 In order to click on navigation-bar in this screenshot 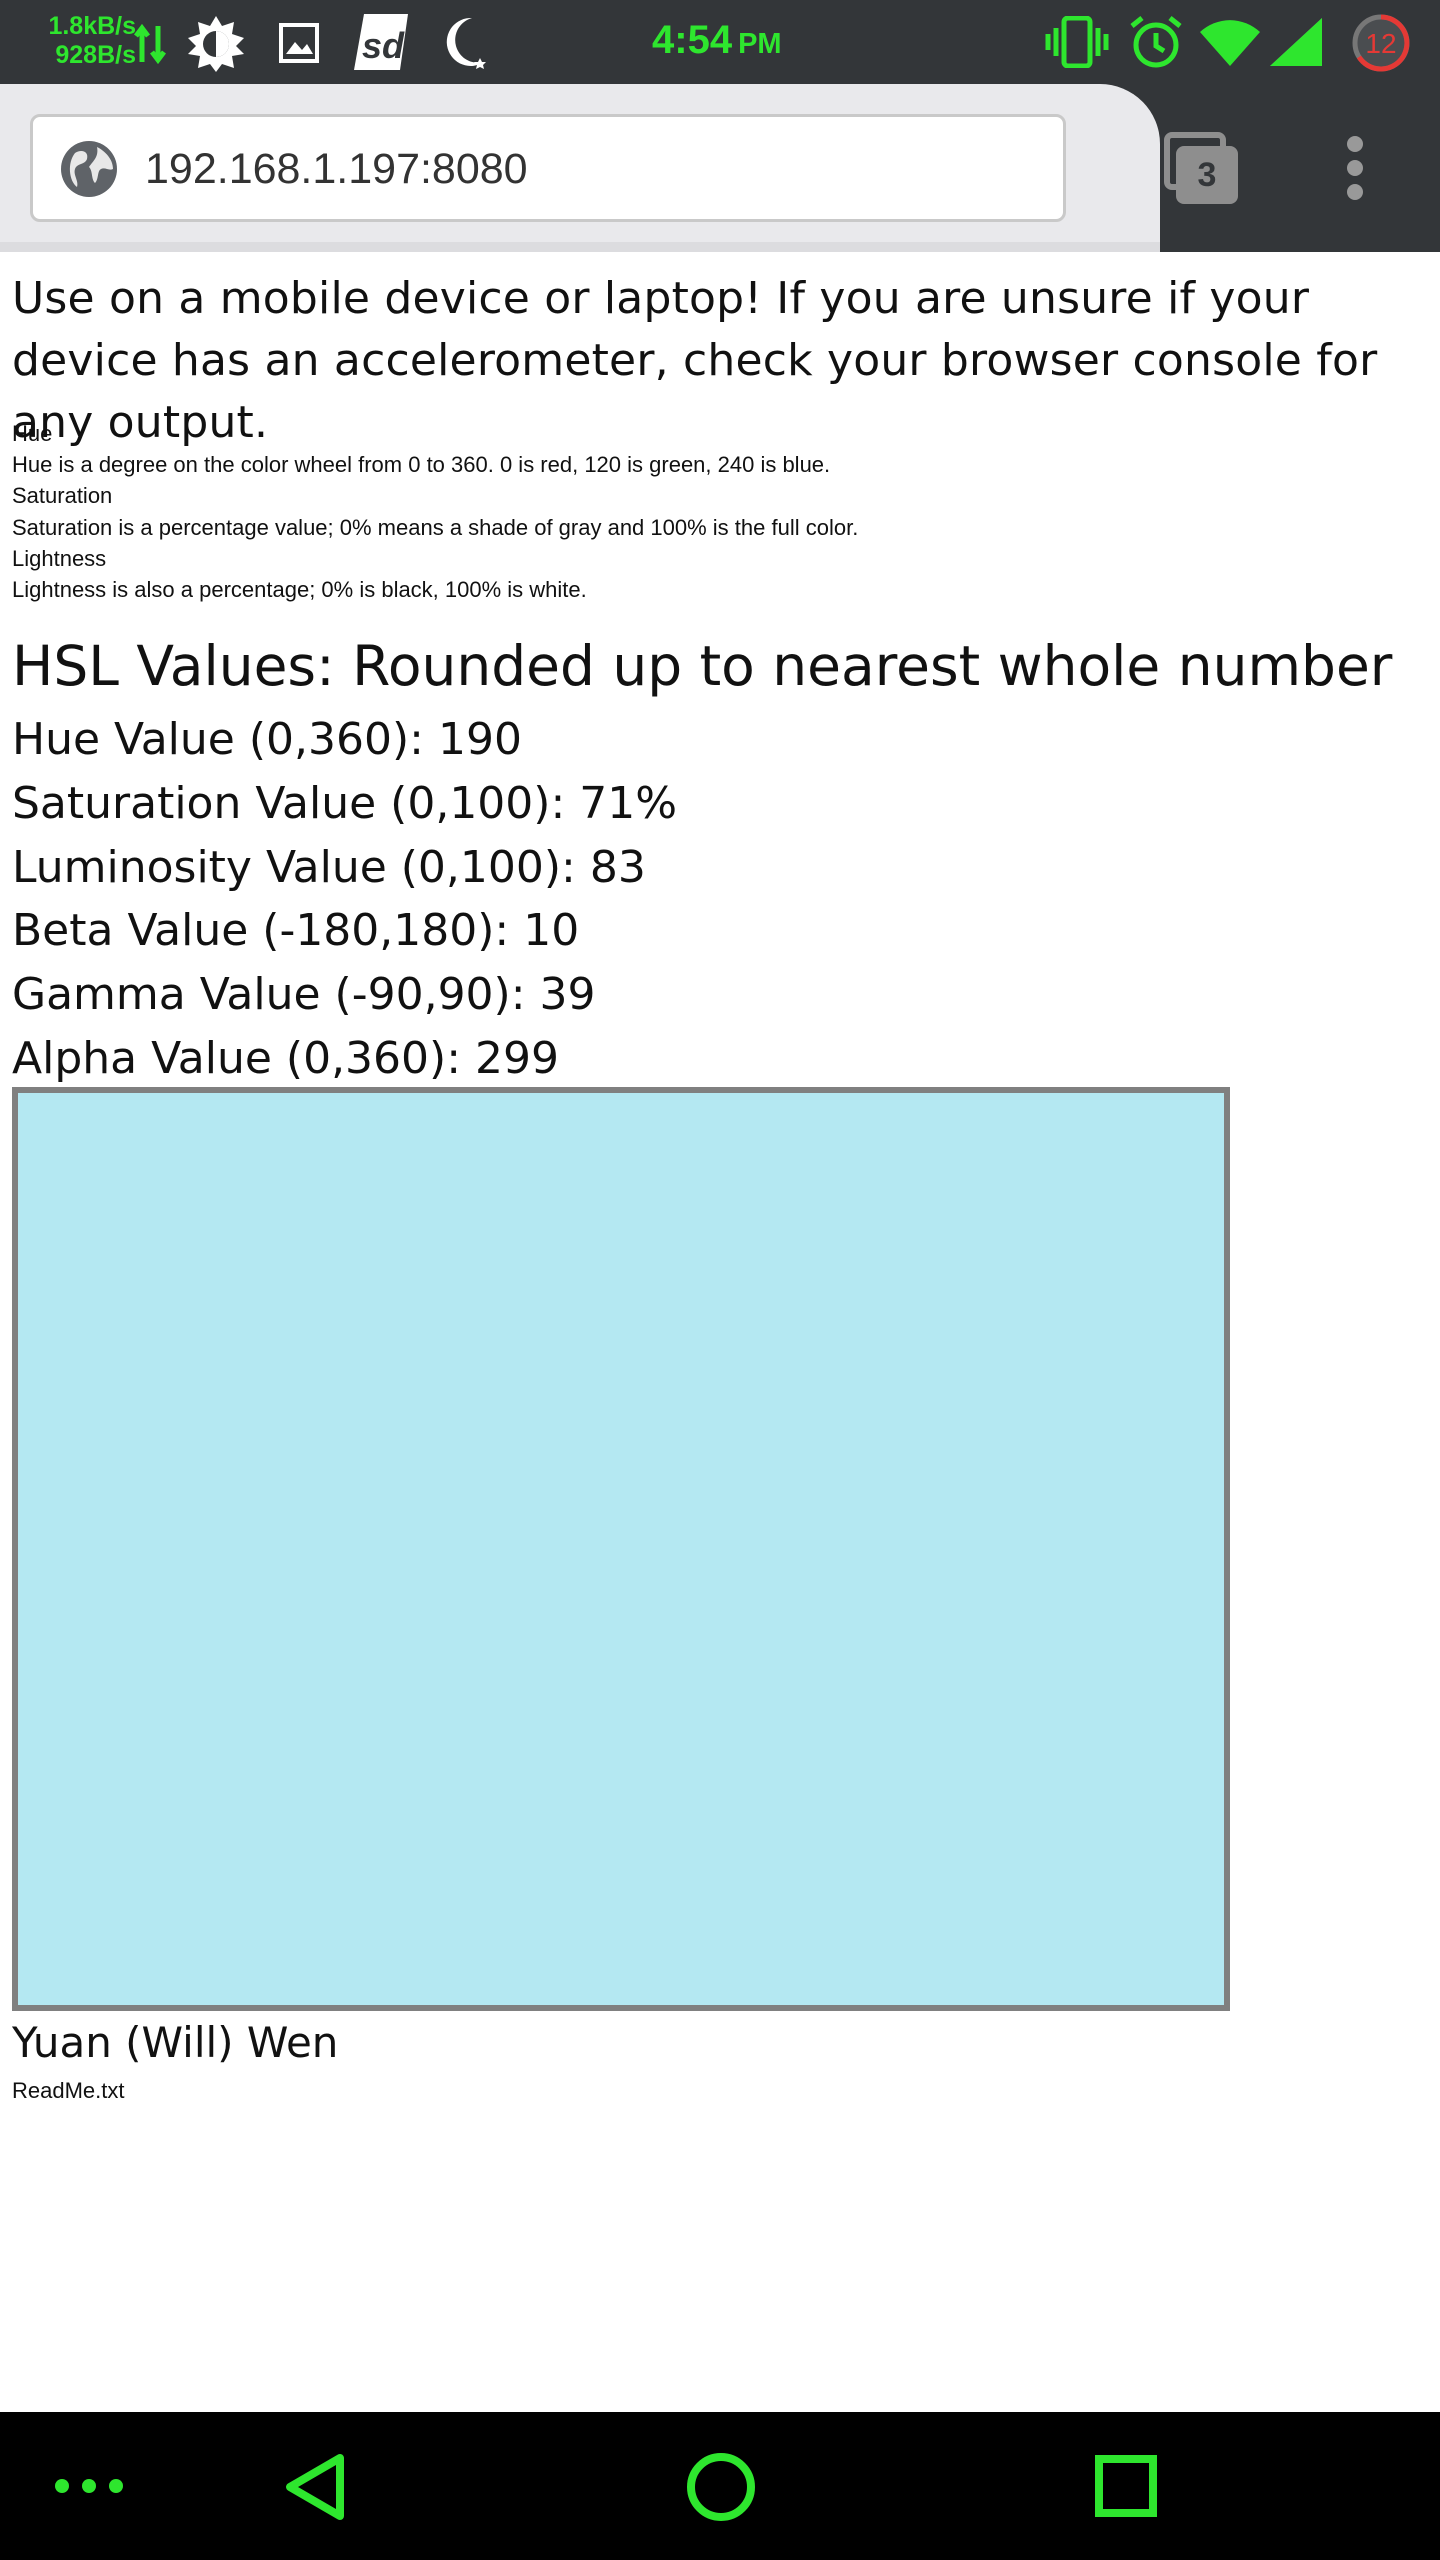, I will do `click(720, 2486)`.